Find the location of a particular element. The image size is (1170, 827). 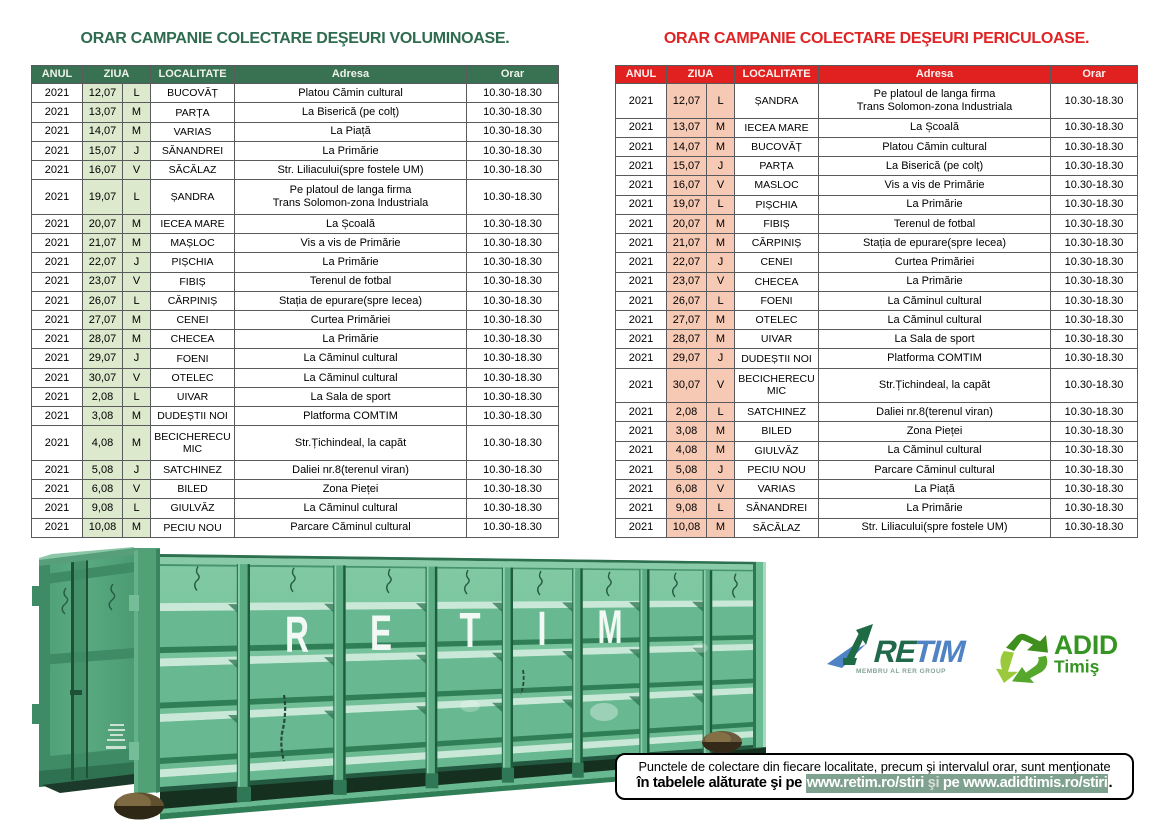

svg-text: RE is located at coordinates (895, 651).